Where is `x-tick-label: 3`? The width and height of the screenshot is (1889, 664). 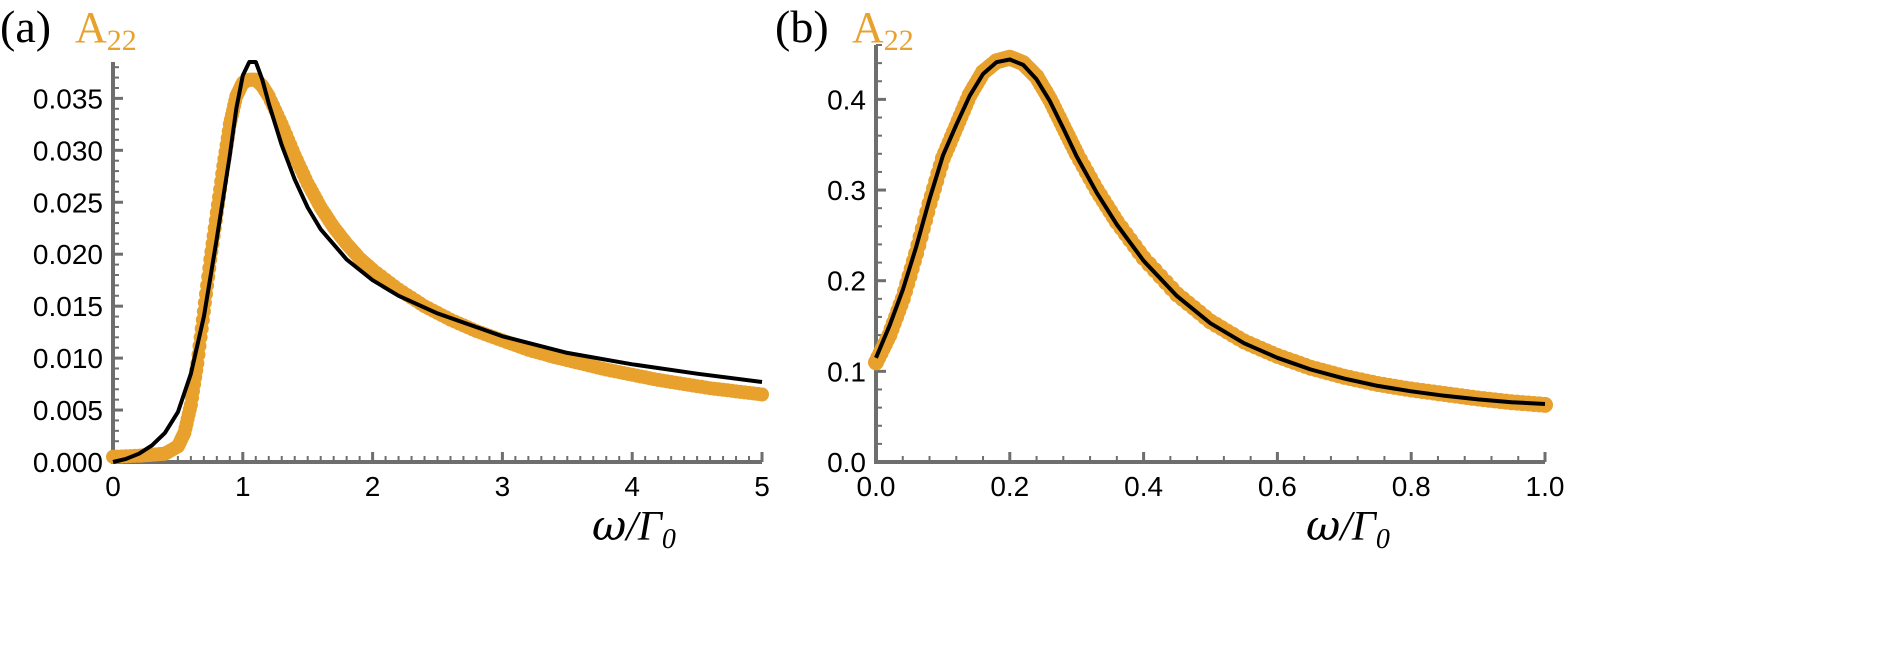 x-tick-label: 3 is located at coordinates (503, 486).